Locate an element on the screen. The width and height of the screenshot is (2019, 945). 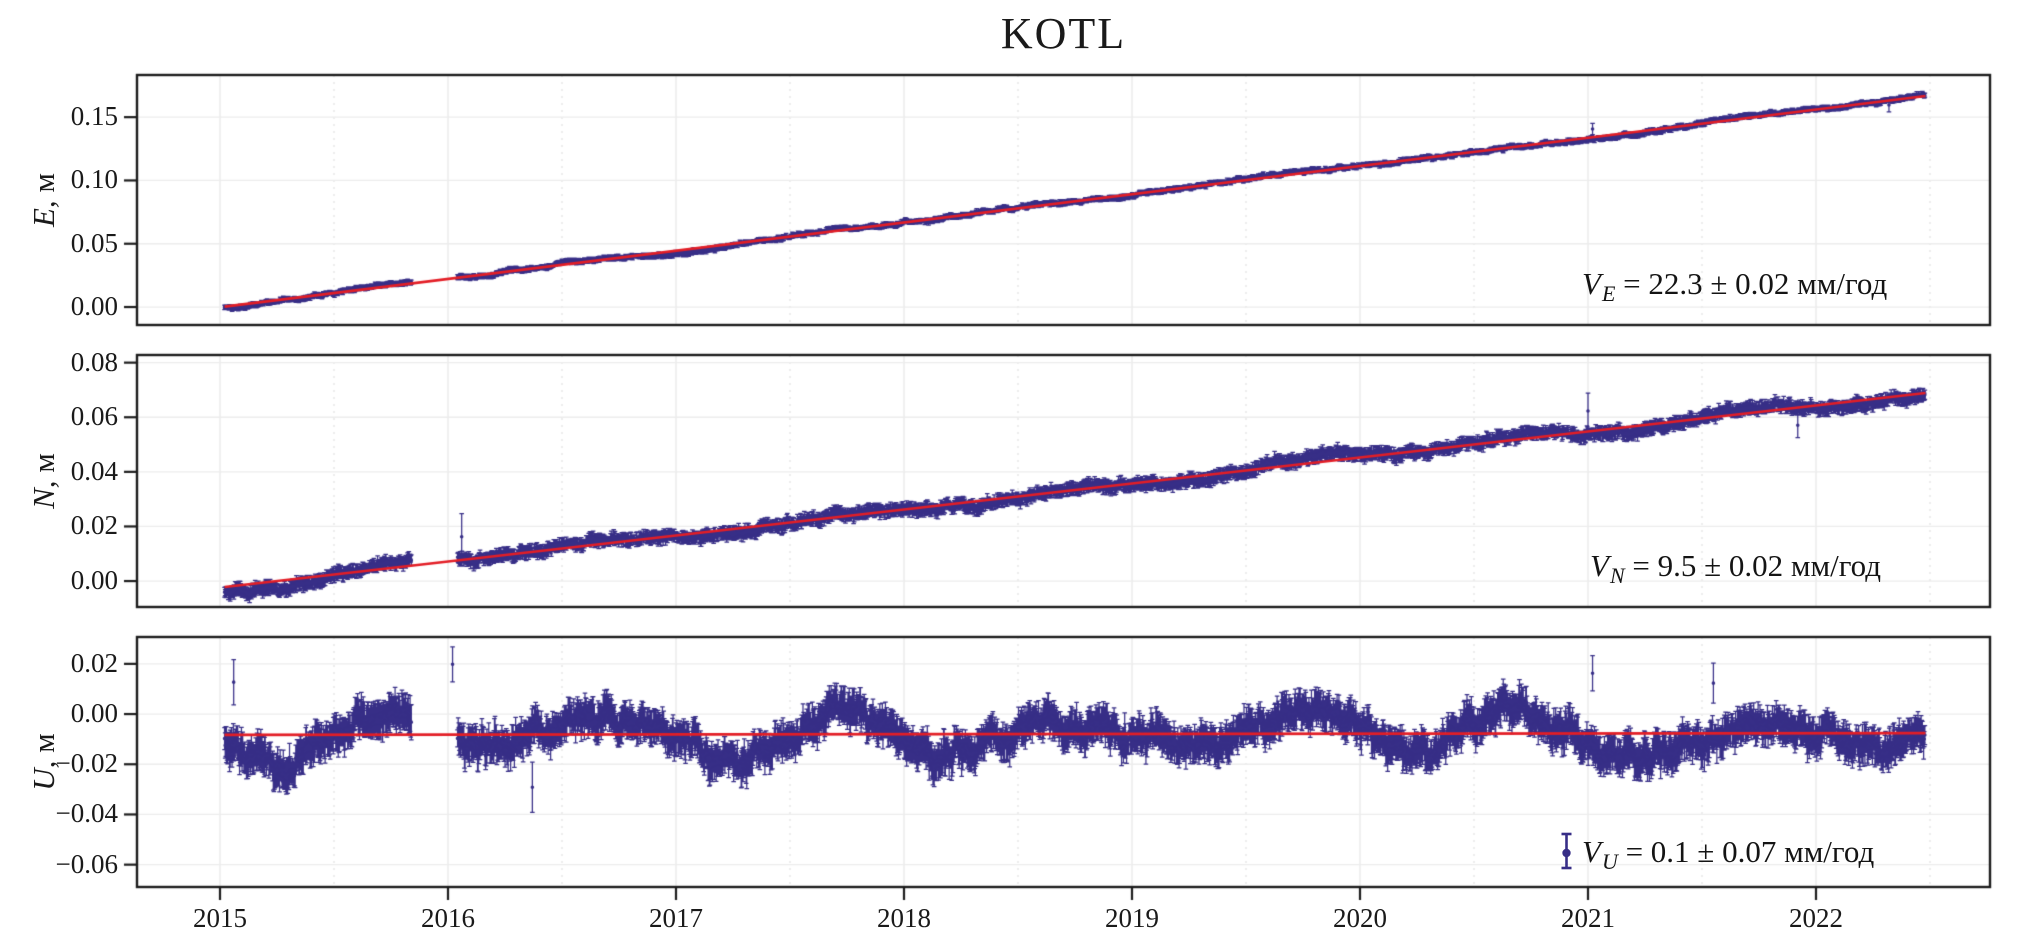
x-tick-label: 2017 is located at coordinates (676, 918).